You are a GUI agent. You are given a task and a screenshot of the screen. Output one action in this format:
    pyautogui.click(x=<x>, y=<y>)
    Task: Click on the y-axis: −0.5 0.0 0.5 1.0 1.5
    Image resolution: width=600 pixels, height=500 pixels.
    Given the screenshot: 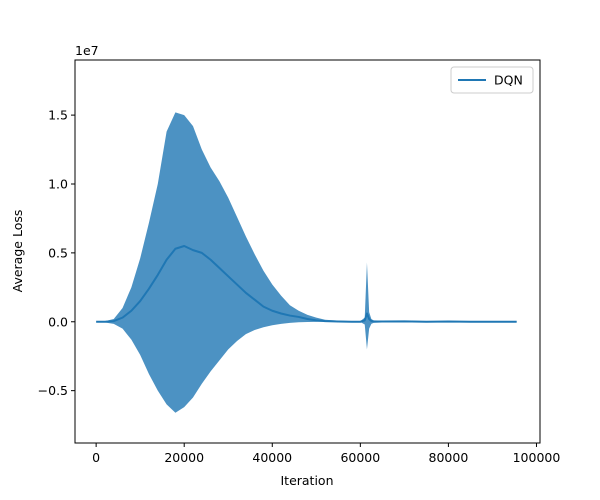 What is the action you would take?
    pyautogui.click(x=56, y=253)
    